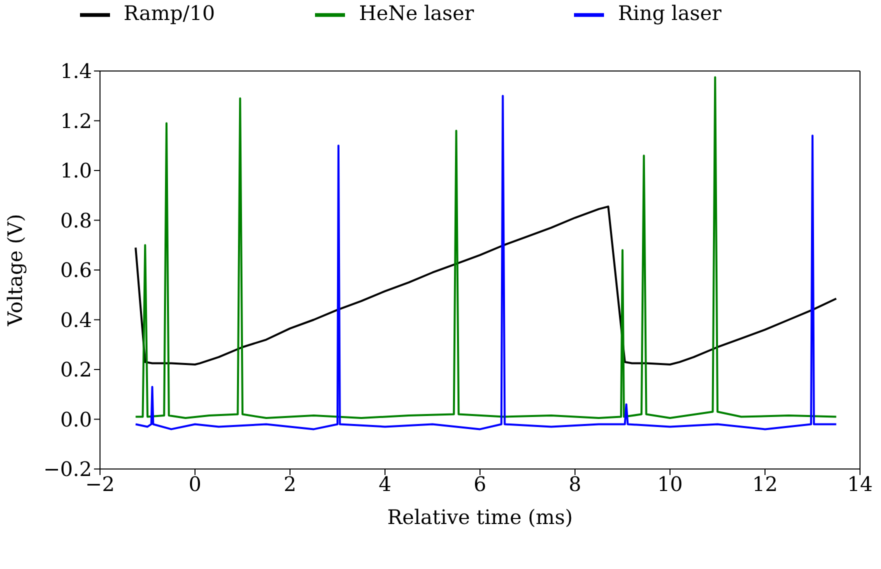 This screenshot has height=569, width=881. What do you see at coordinates (76, 120) in the screenshot?
I see `y-tick-label: 1.2` at bounding box center [76, 120].